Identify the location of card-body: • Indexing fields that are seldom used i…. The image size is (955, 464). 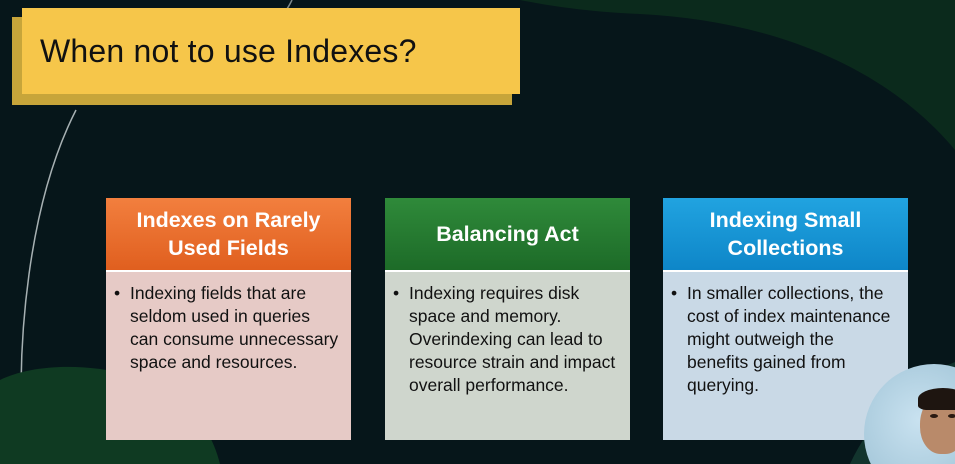
(228, 356).